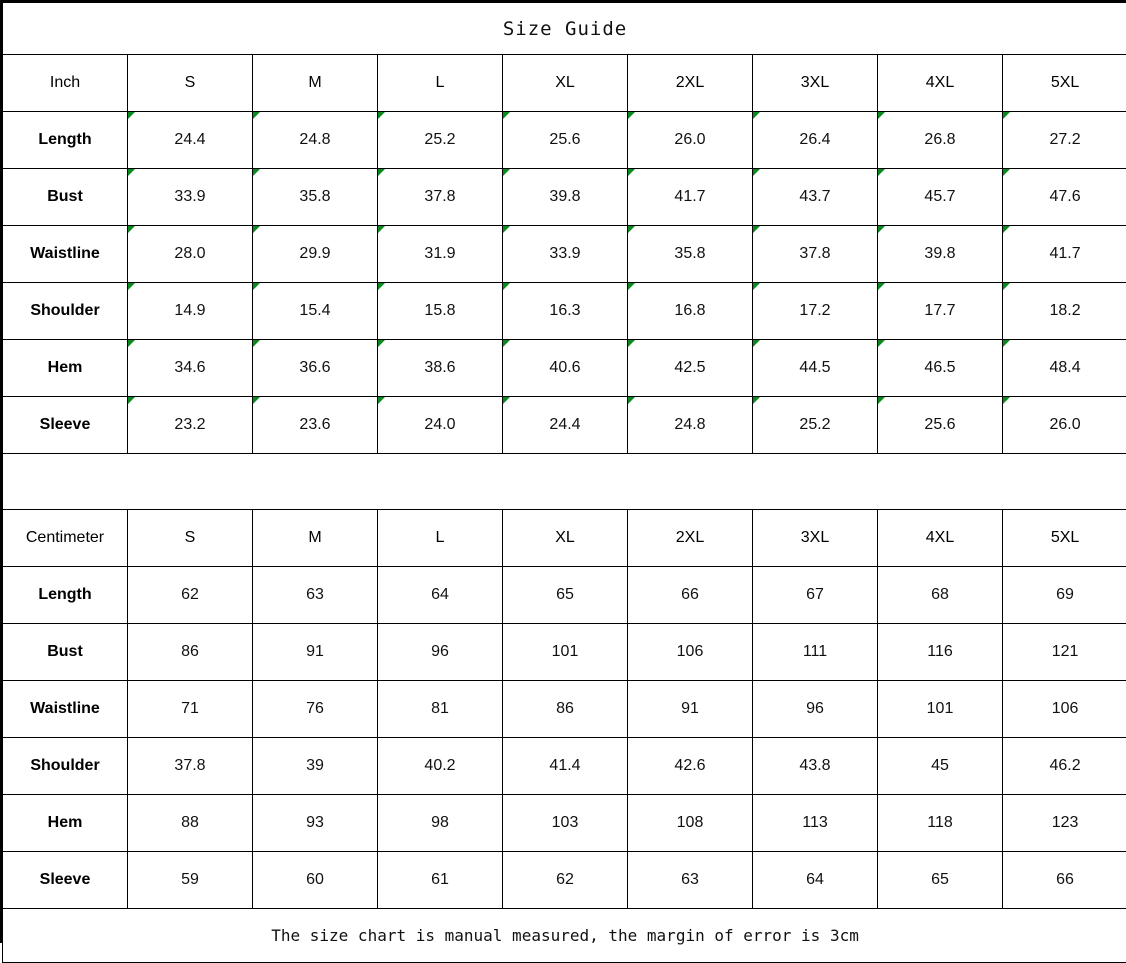 The height and width of the screenshot is (963, 1126). What do you see at coordinates (190, 425) in the screenshot?
I see `inch-cell-sleeve-s: 23.2` at bounding box center [190, 425].